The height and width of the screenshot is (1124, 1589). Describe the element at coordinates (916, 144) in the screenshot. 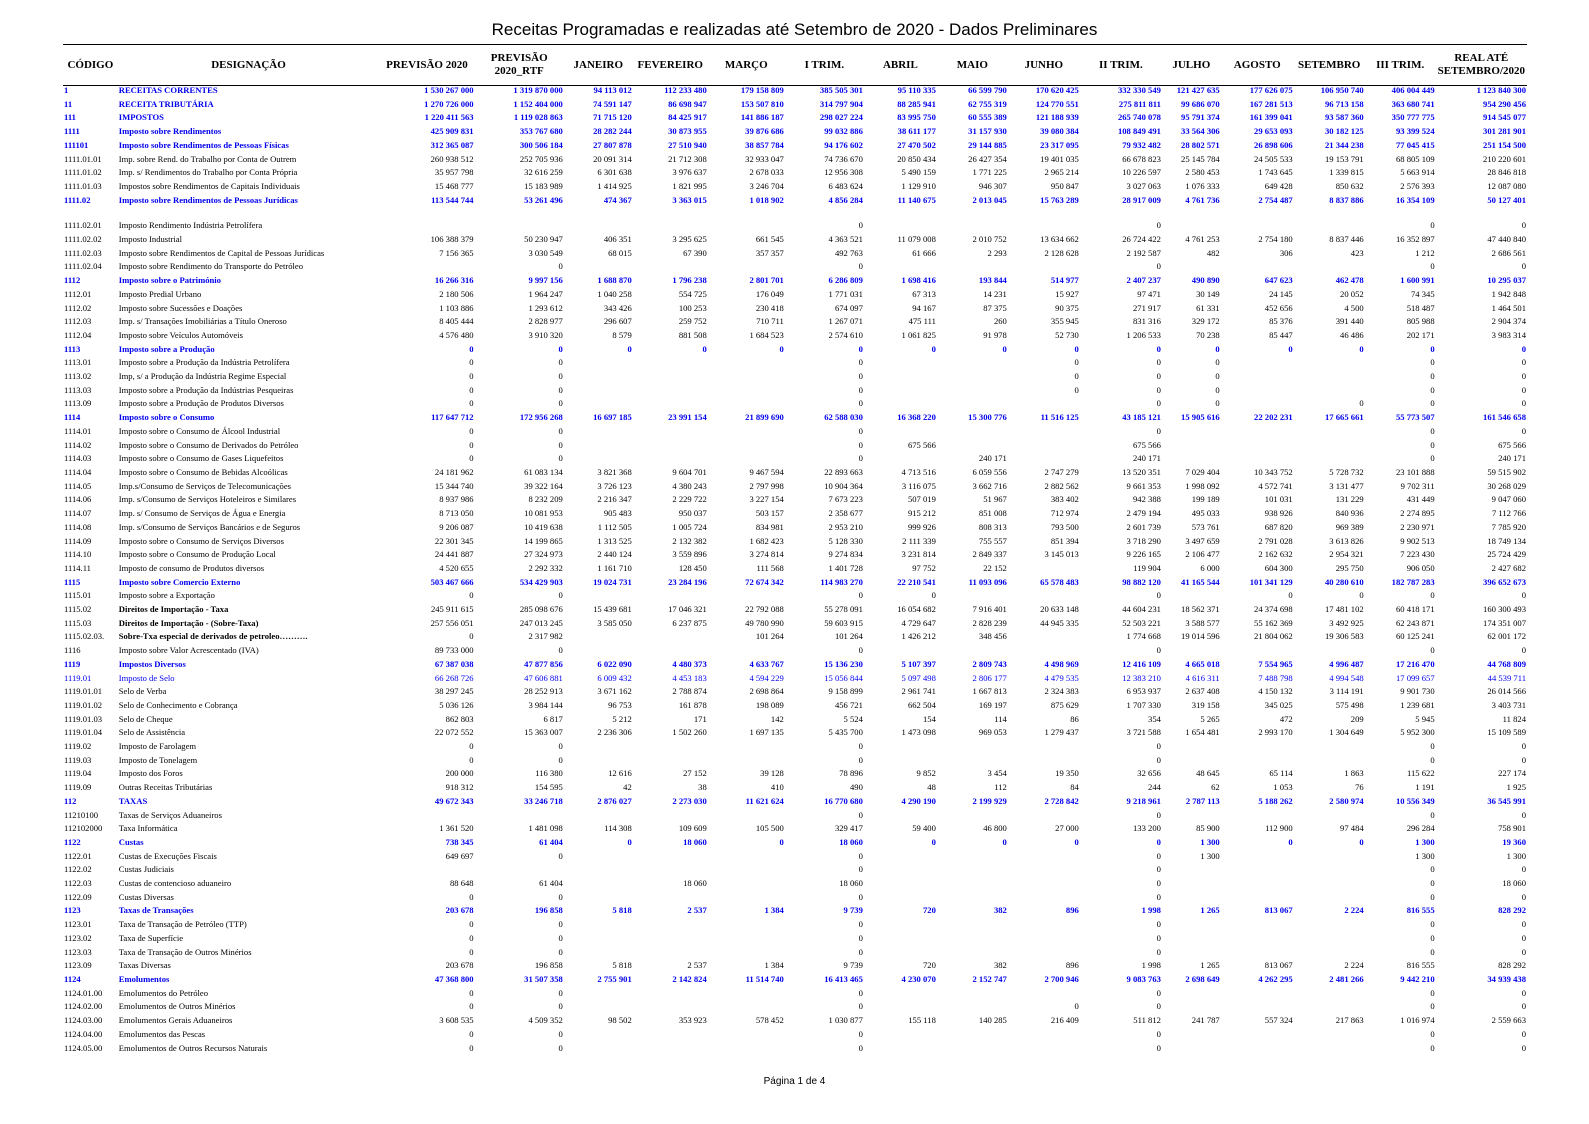

I see `row-value: 27 470 502` at that location.